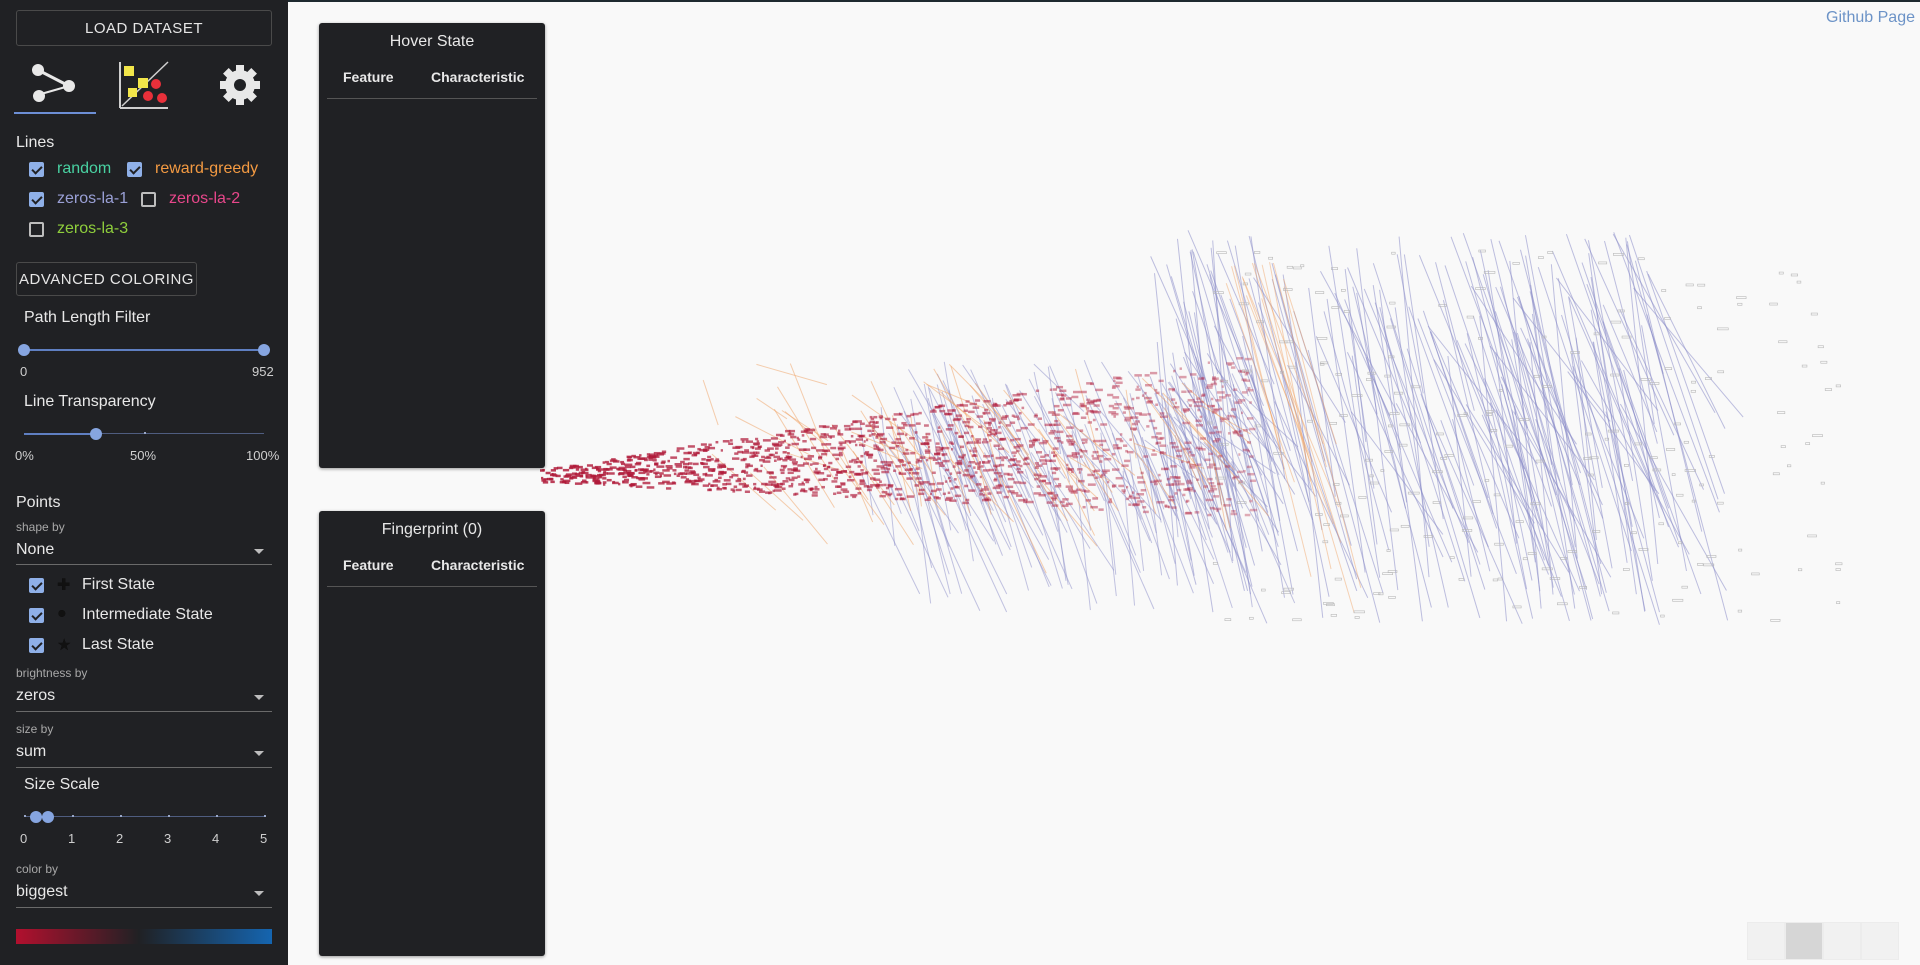 This screenshot has height=965, width=1920. Describe the element at coordinates (207, 168) in the screenshot. I see `line-label-reward-greedy: reward-greedy` at that location.